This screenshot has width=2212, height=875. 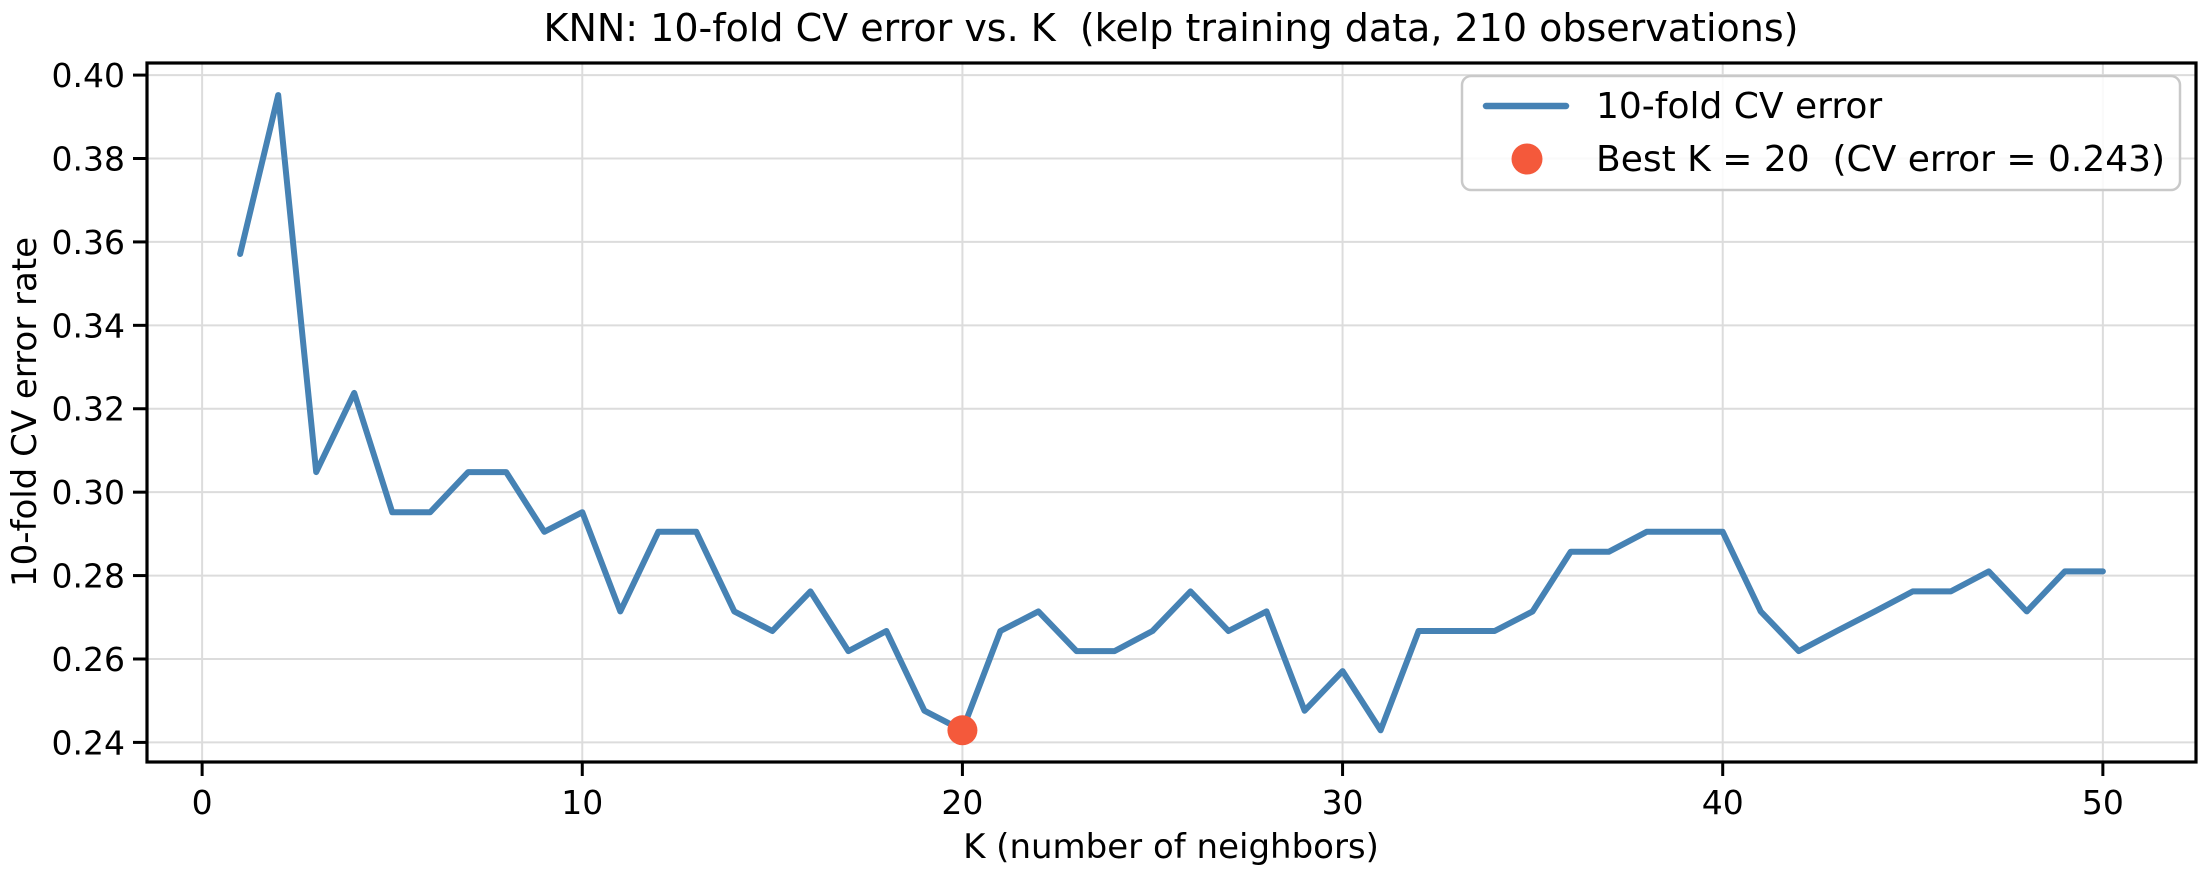 I want to click on best-k-point, so click(x=962, y=730).